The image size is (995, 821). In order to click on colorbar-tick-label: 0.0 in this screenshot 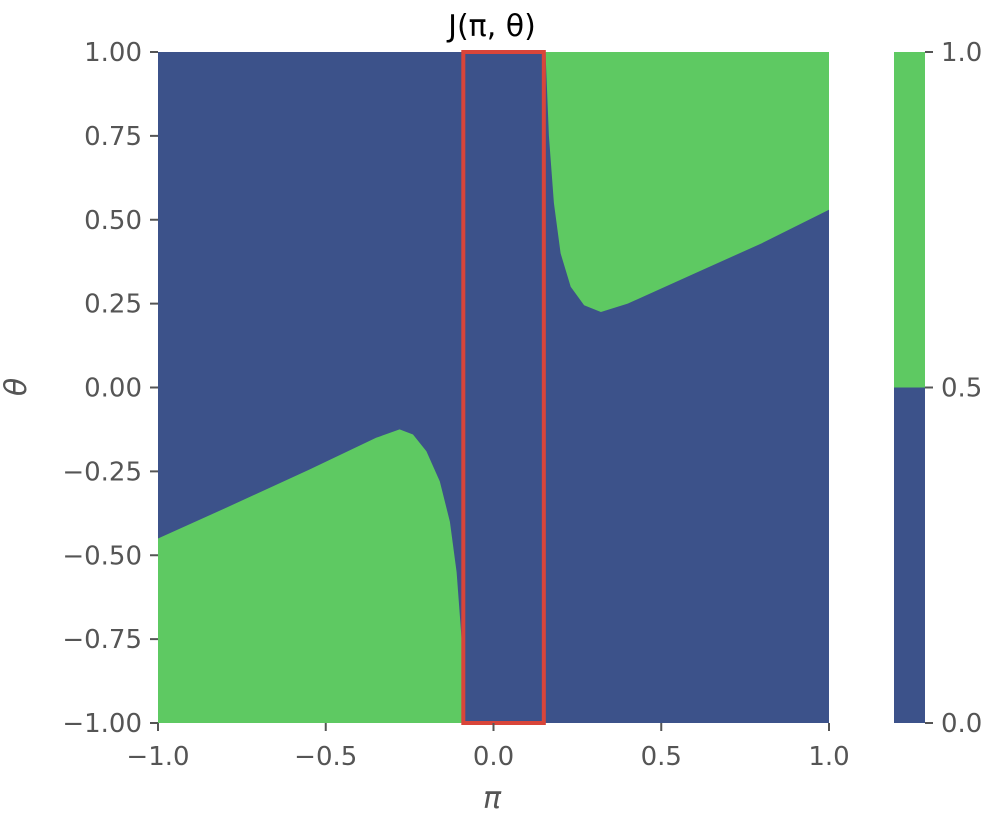, I will do `click(961, 724)`.